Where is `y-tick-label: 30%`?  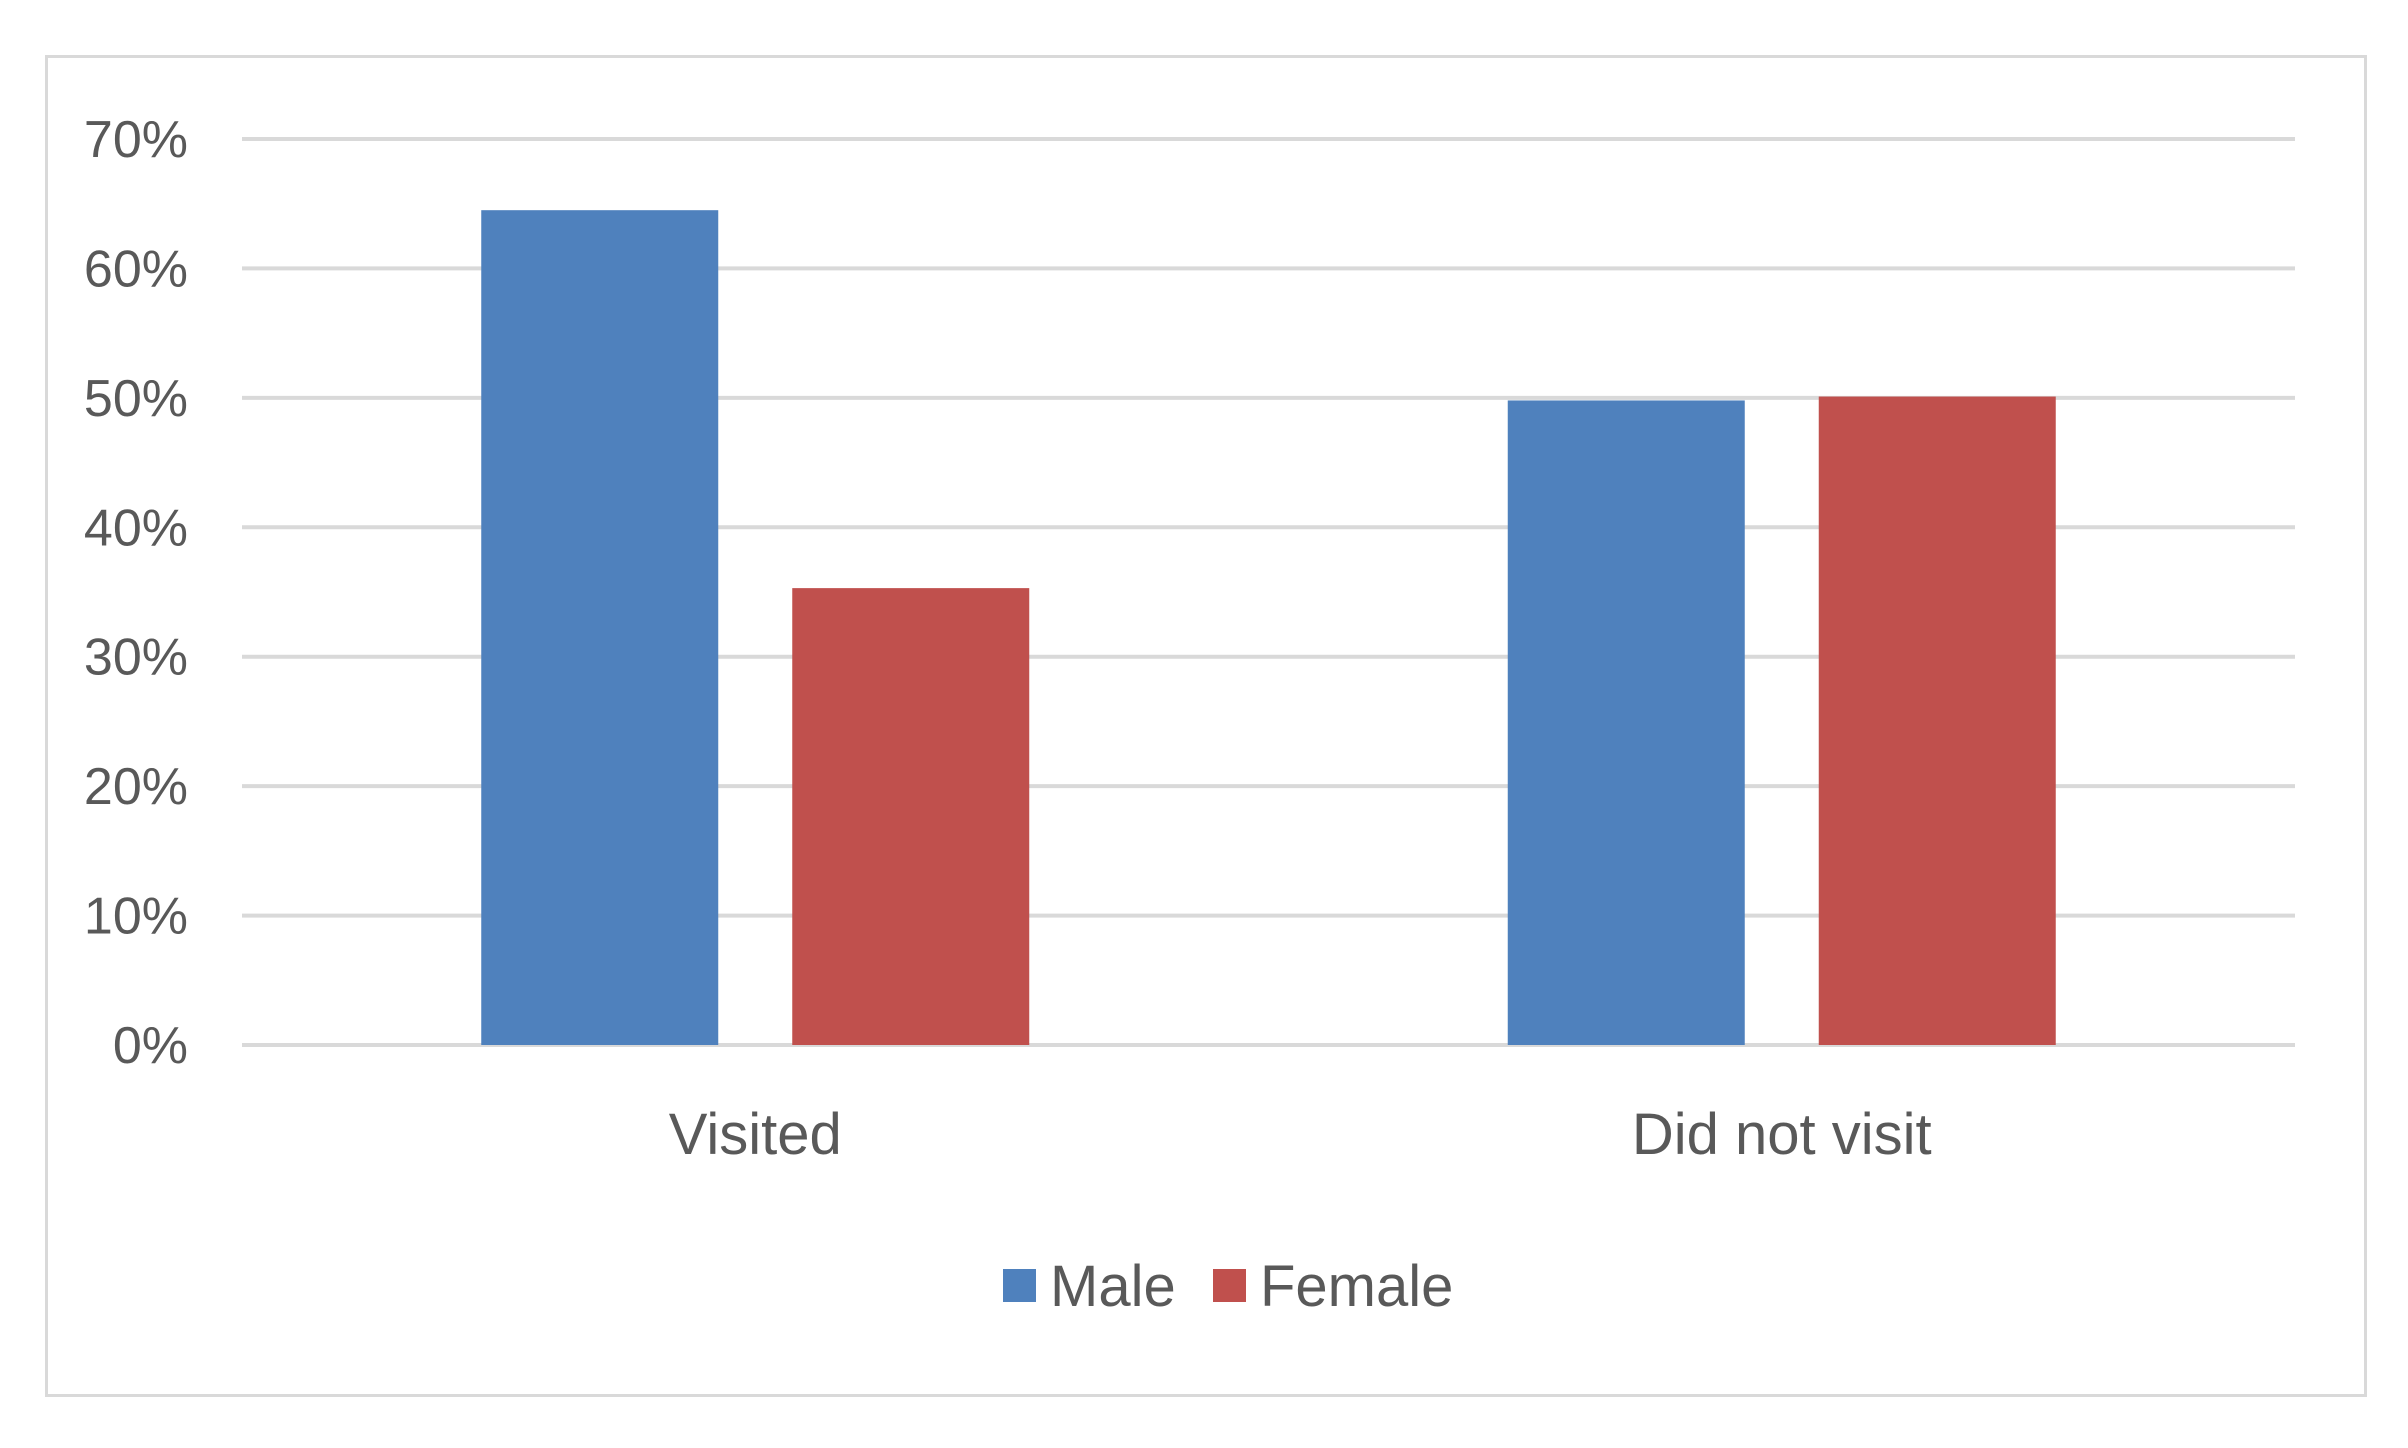 y-tick-label: 30% is located at coordinates (136, 658).